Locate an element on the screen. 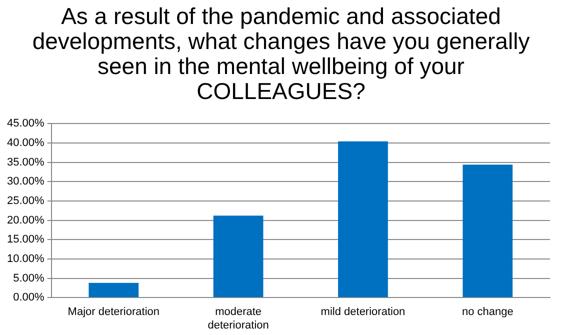  y-tick-label: 40.00% is located at coordinates (25, 142).